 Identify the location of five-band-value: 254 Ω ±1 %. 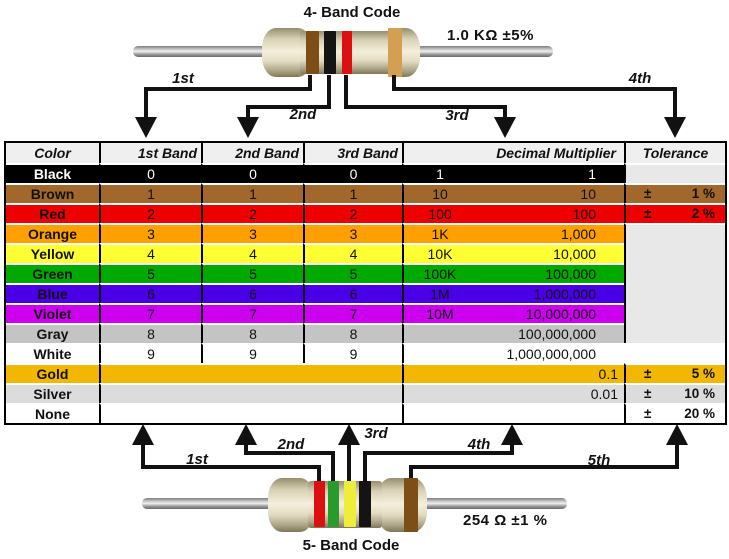
(505, 520).